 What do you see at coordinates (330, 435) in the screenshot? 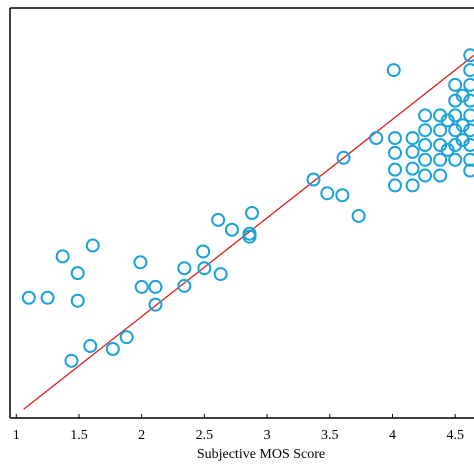
I see `x-tick-label: 3.5` at bounding box center [330, 435].